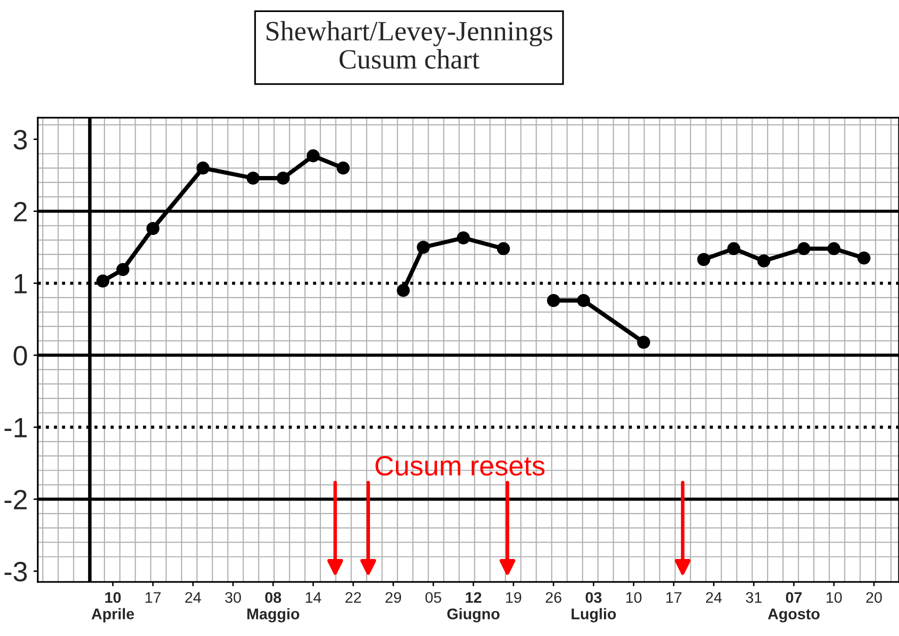 The height and width of the screenshot is (636, 899). I want to click on x-tick-label: 03 Luglio, so click(594, 607).